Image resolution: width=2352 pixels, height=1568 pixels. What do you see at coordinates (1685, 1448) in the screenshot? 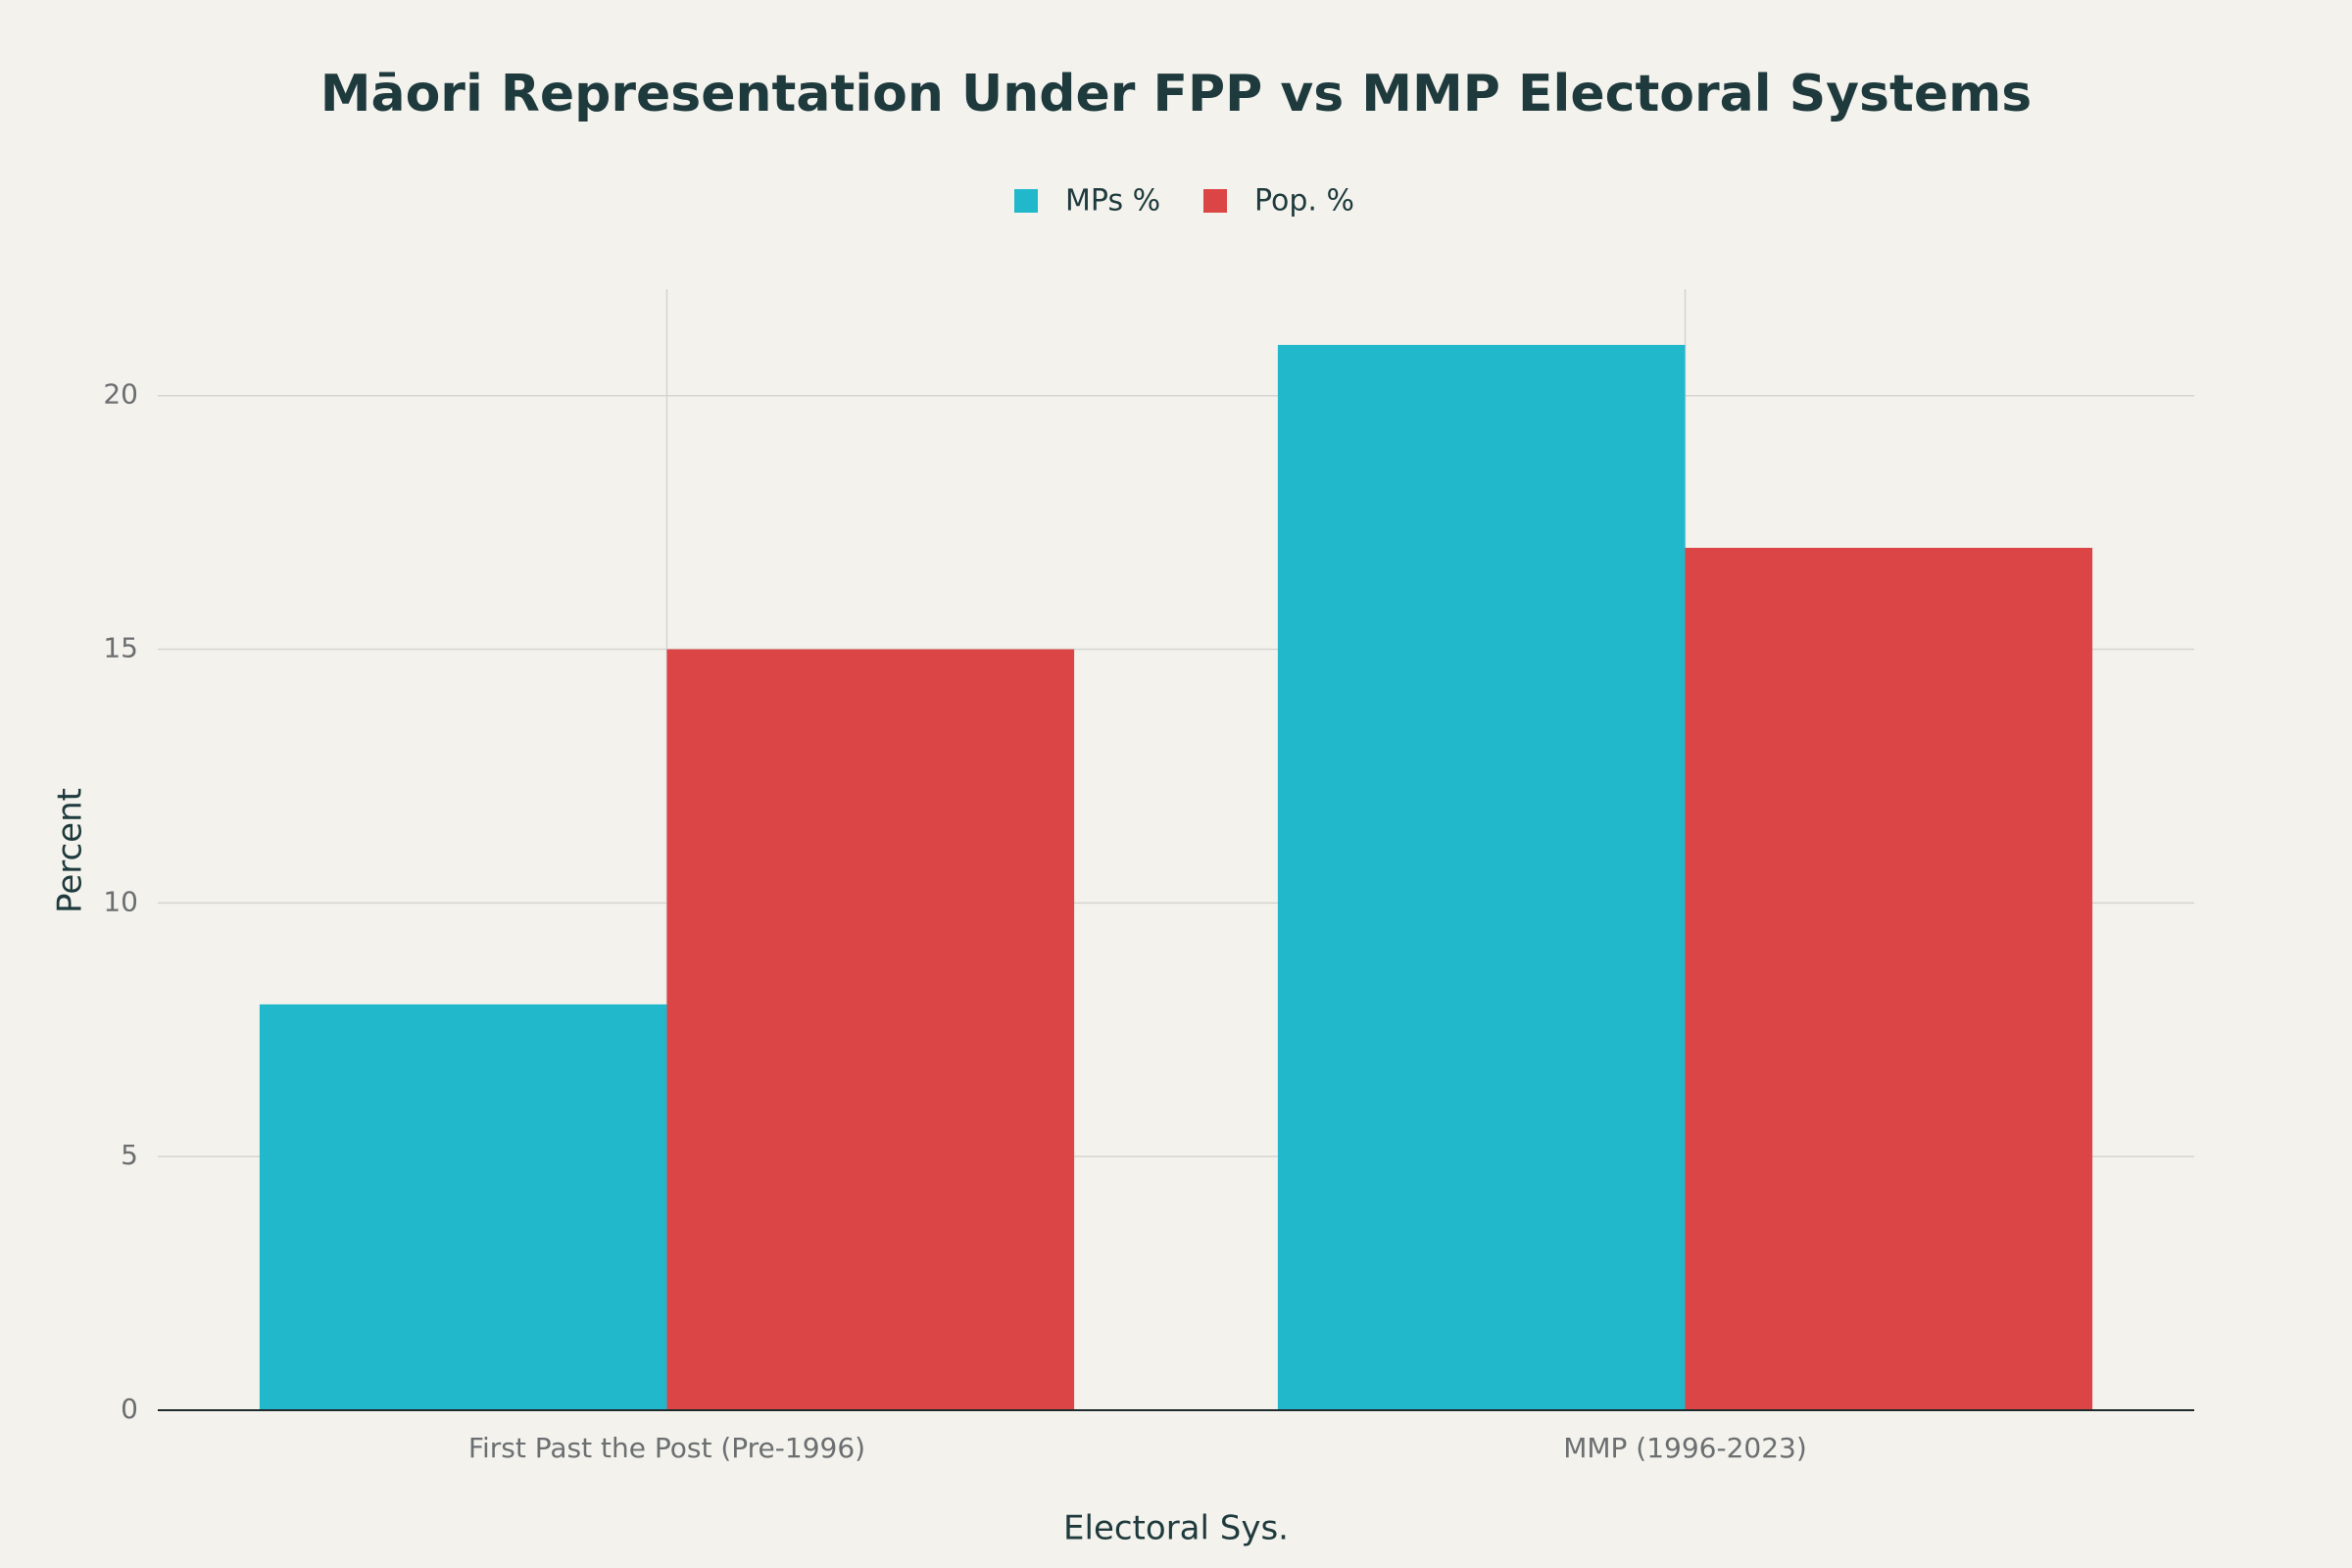
I see `x-tick-label: MMP (1996-2023)` at bounding box center [1685, 1448].